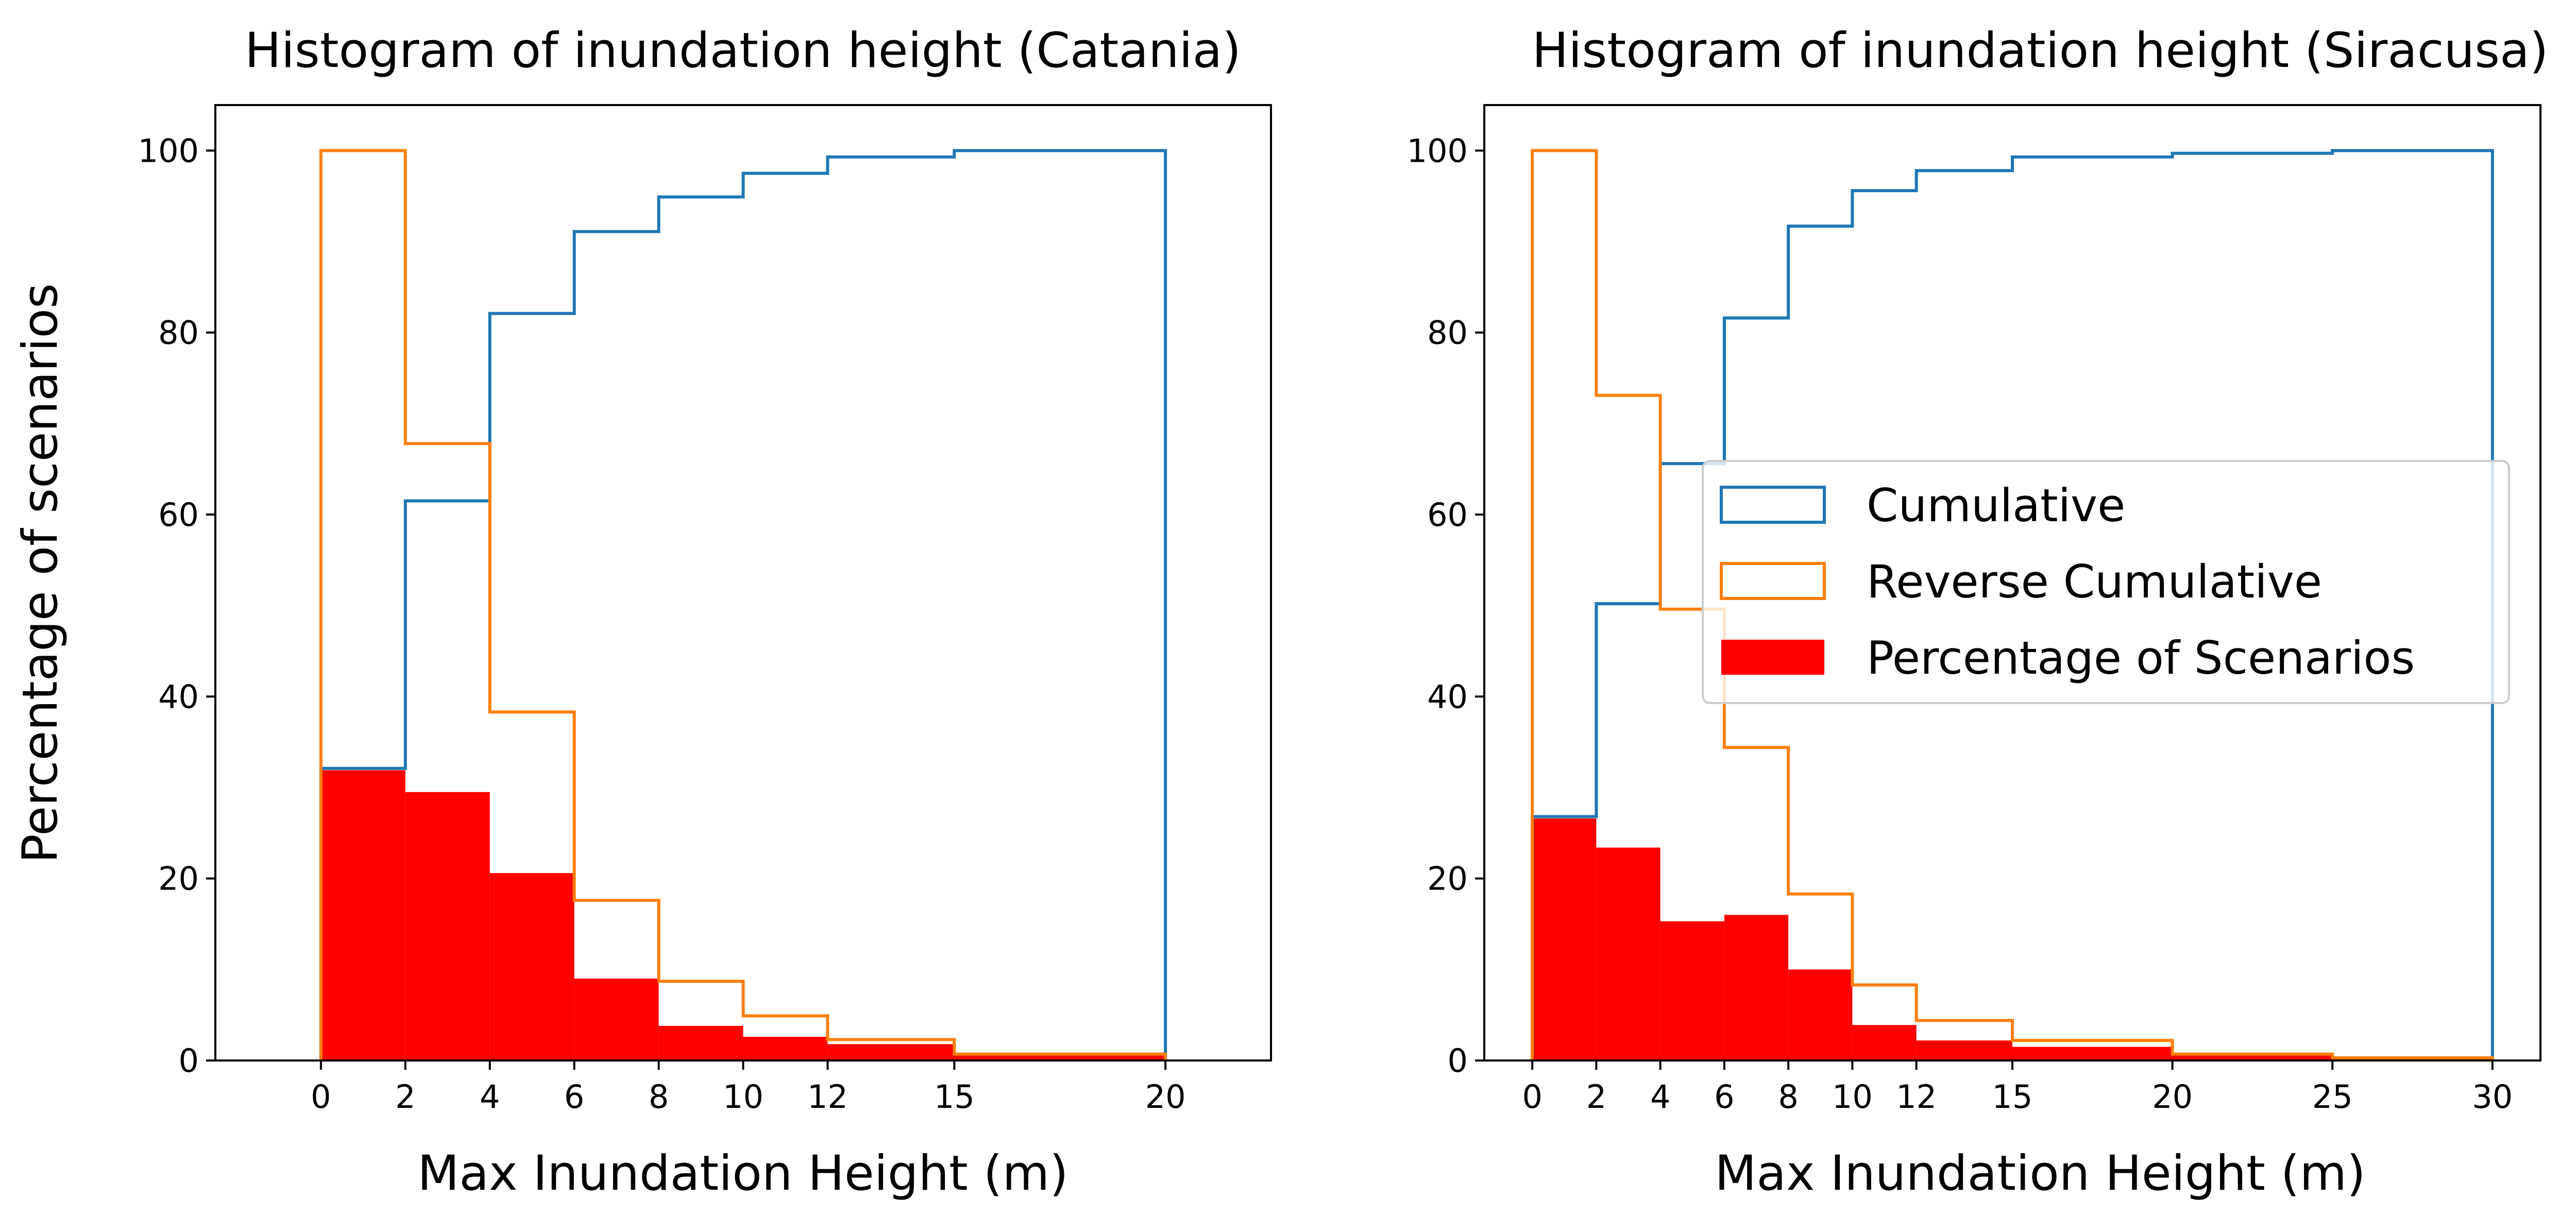  Describe the element at coordinates (1996, 505) in the screenshot. I see `legend-label: Cumulative` at that location.